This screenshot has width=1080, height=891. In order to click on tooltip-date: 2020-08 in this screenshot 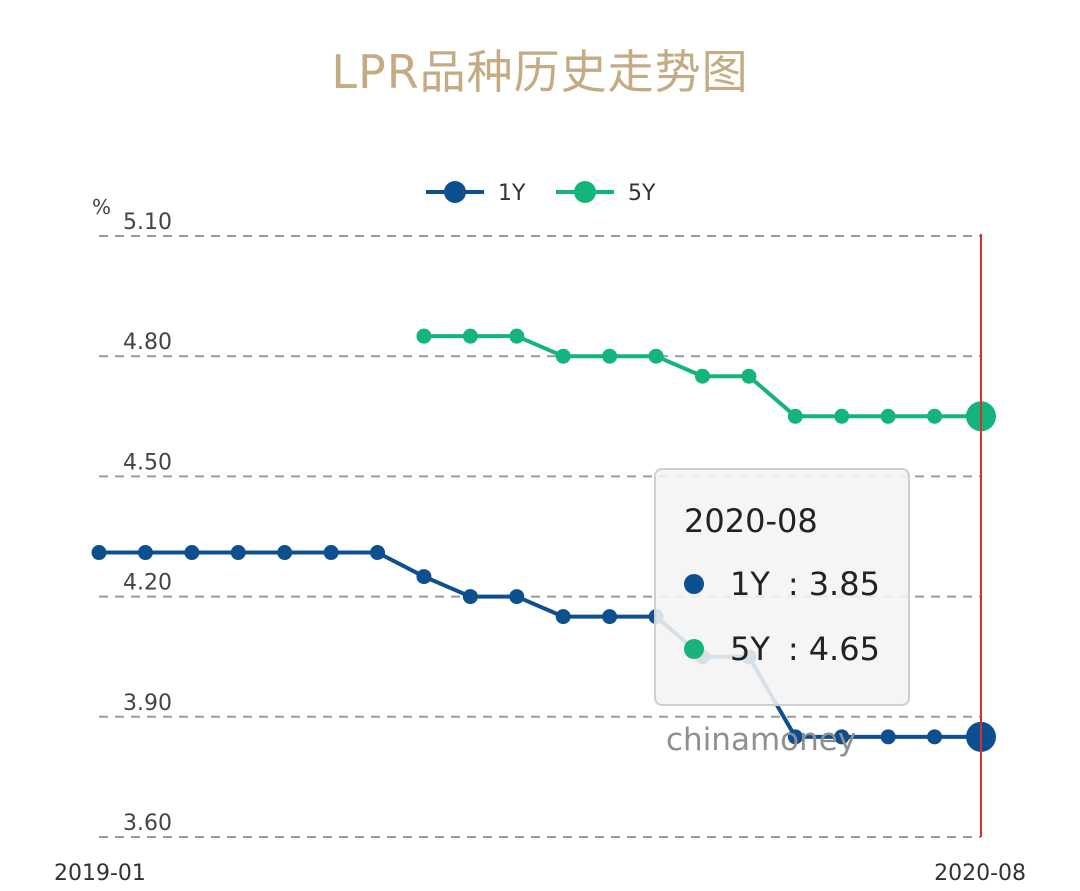, I will do `click(751, 521)`.